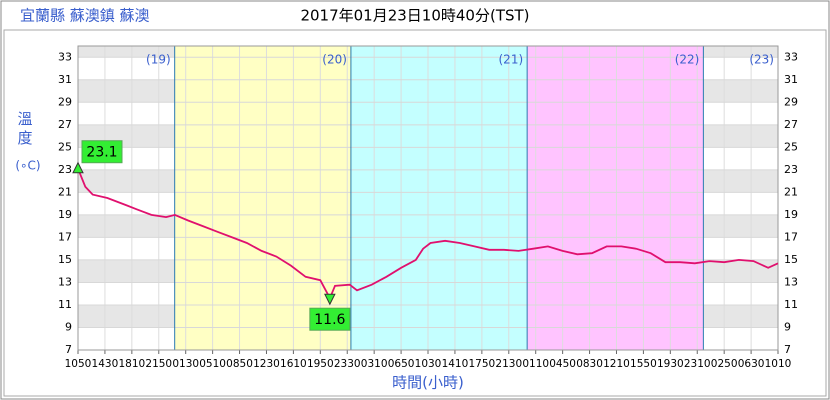  I want to click on y-tick-label-right: 25, so click(791, 146).